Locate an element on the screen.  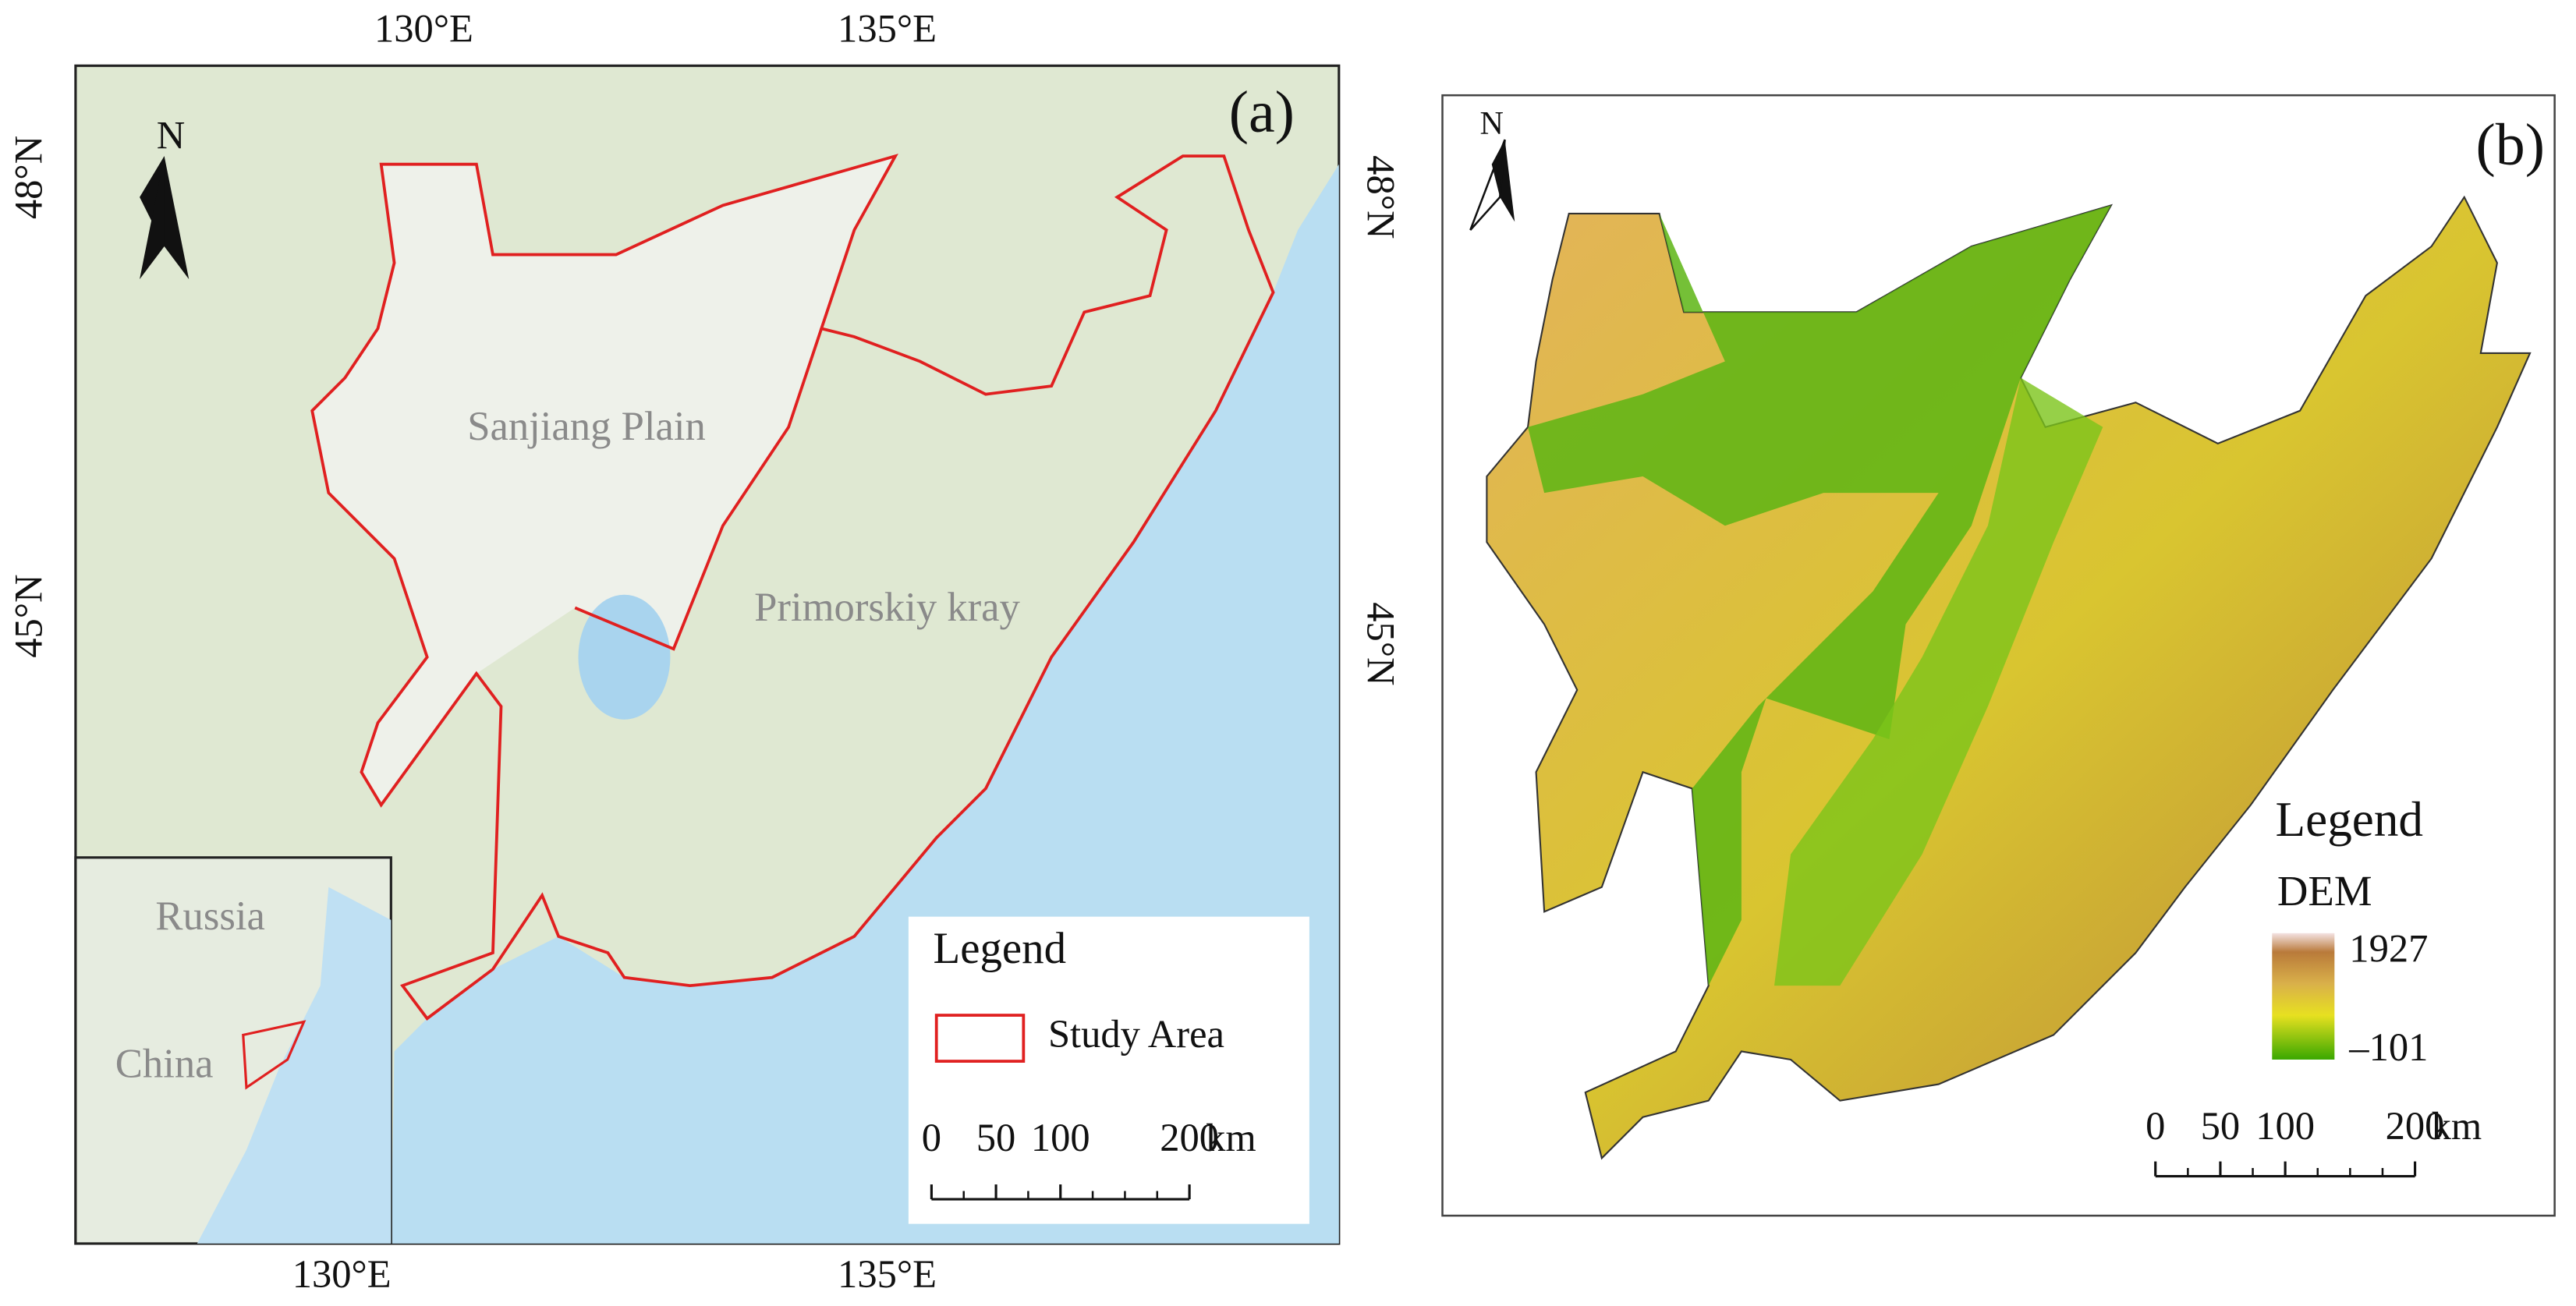
legend-low: –101 is located at coordinates (2388, 1047).